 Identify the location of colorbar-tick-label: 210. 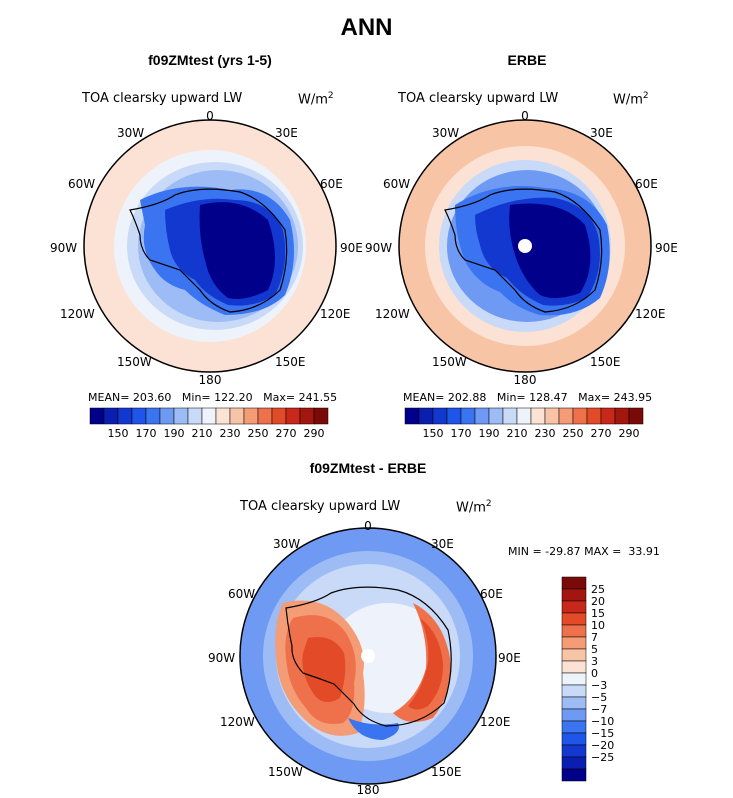
(202, 433).